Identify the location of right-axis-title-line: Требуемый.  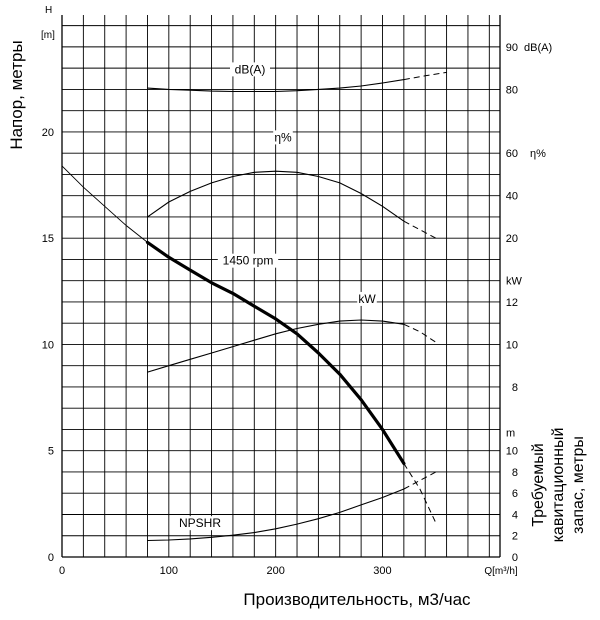
(538, 484).